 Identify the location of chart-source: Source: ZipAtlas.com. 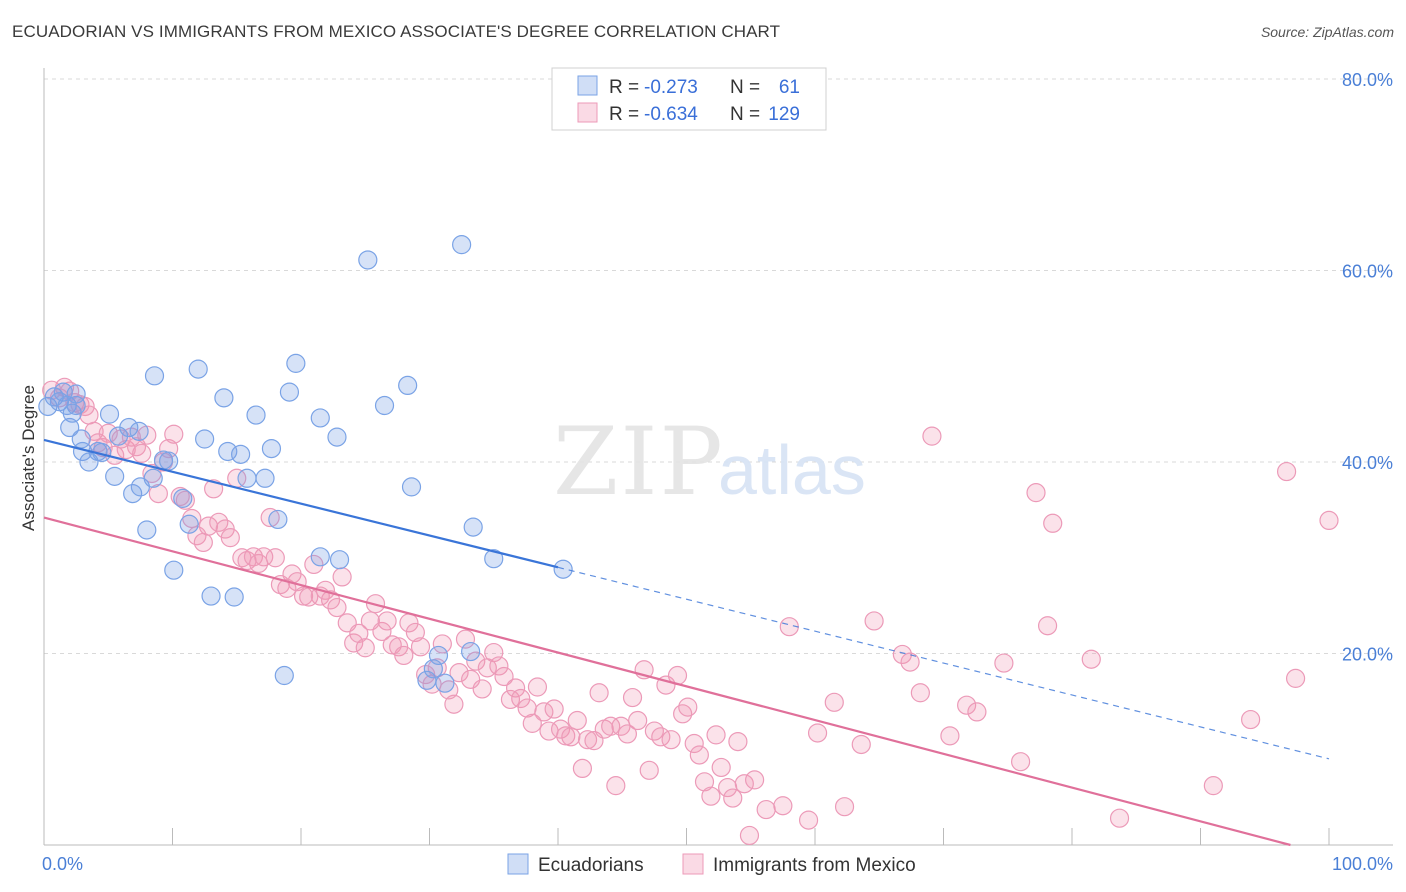
(1327, 32).